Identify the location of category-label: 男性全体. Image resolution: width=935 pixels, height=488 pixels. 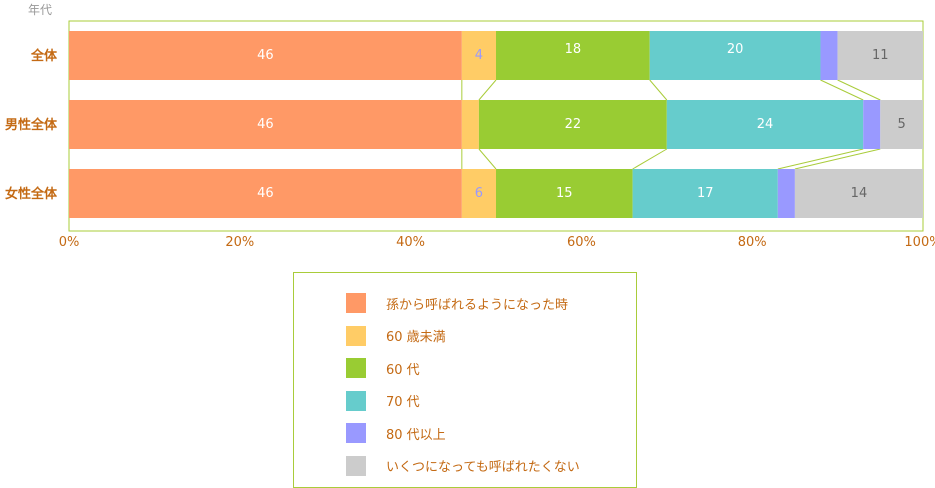
(31, 125).